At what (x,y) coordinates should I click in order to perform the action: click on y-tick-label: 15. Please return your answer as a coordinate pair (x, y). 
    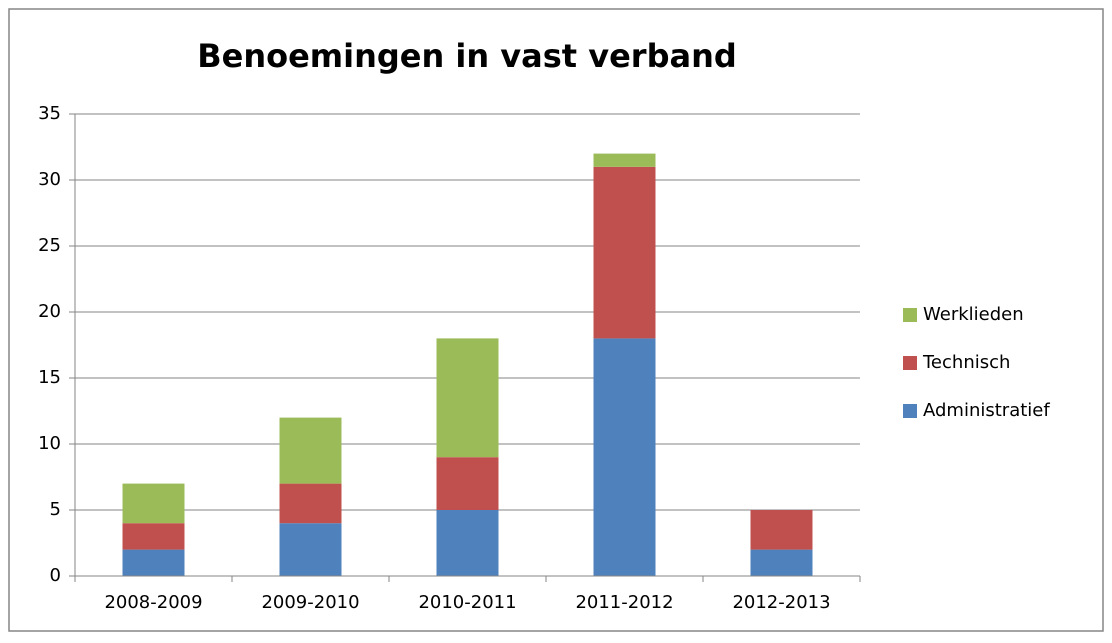
    Looking at the image, I should click on (49, 377).